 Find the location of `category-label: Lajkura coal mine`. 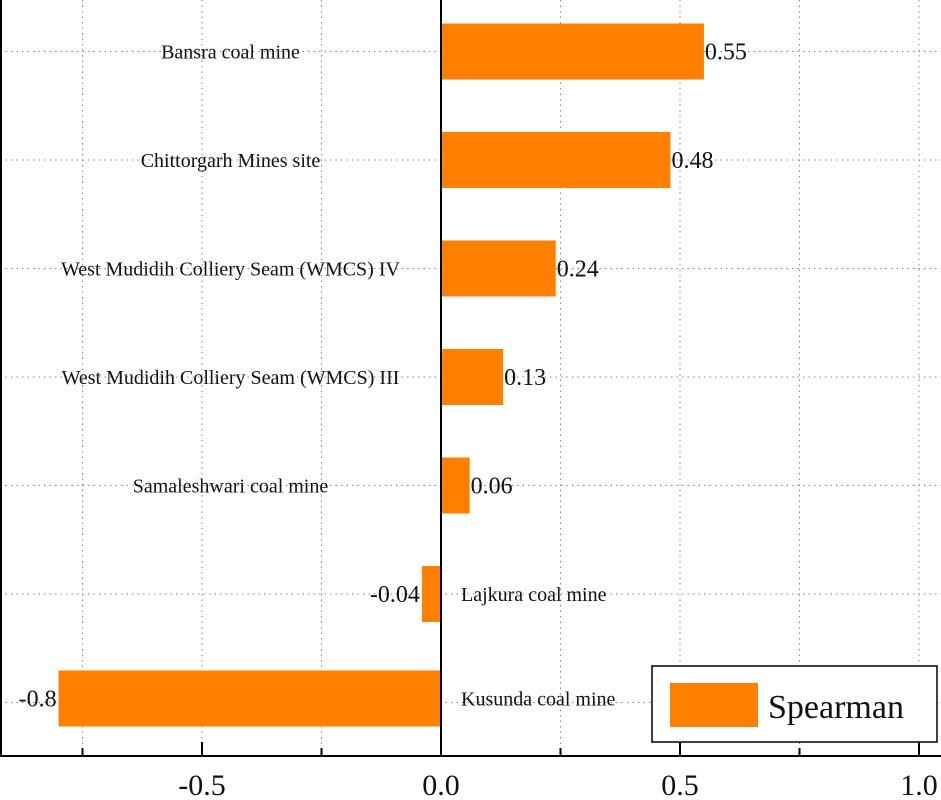

category-label: Lajkura coal mine is located at coordinates (534, 595).